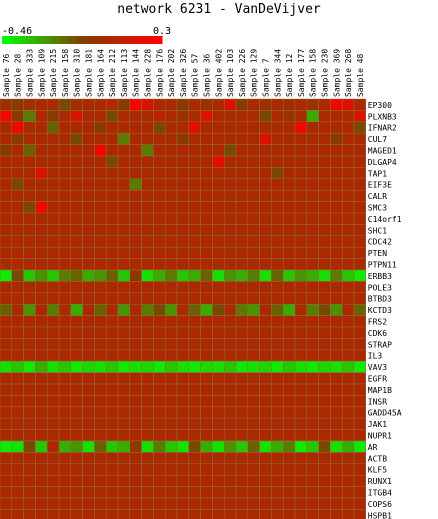 The image size is (438, 519). Describe the element at coordinates (382, 265) in the screenshot. I see `row-label: PTPN11` at that location.